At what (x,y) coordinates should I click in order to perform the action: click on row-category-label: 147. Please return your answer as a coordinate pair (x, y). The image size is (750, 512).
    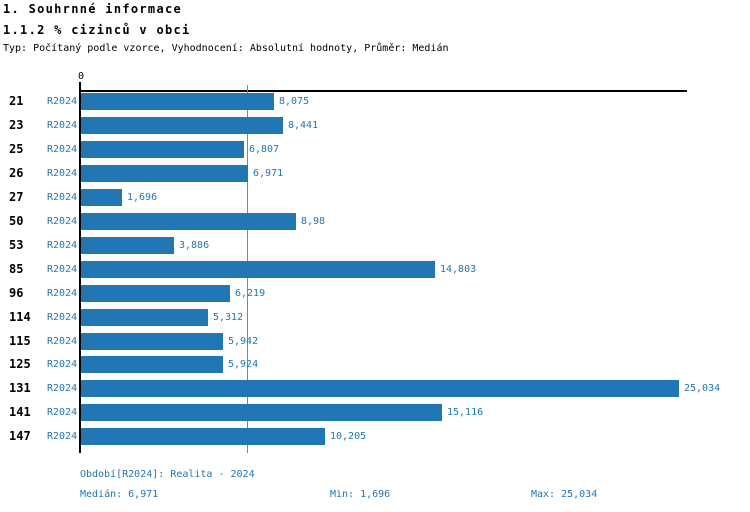
    Looking at the image, I should click on (20, 436).